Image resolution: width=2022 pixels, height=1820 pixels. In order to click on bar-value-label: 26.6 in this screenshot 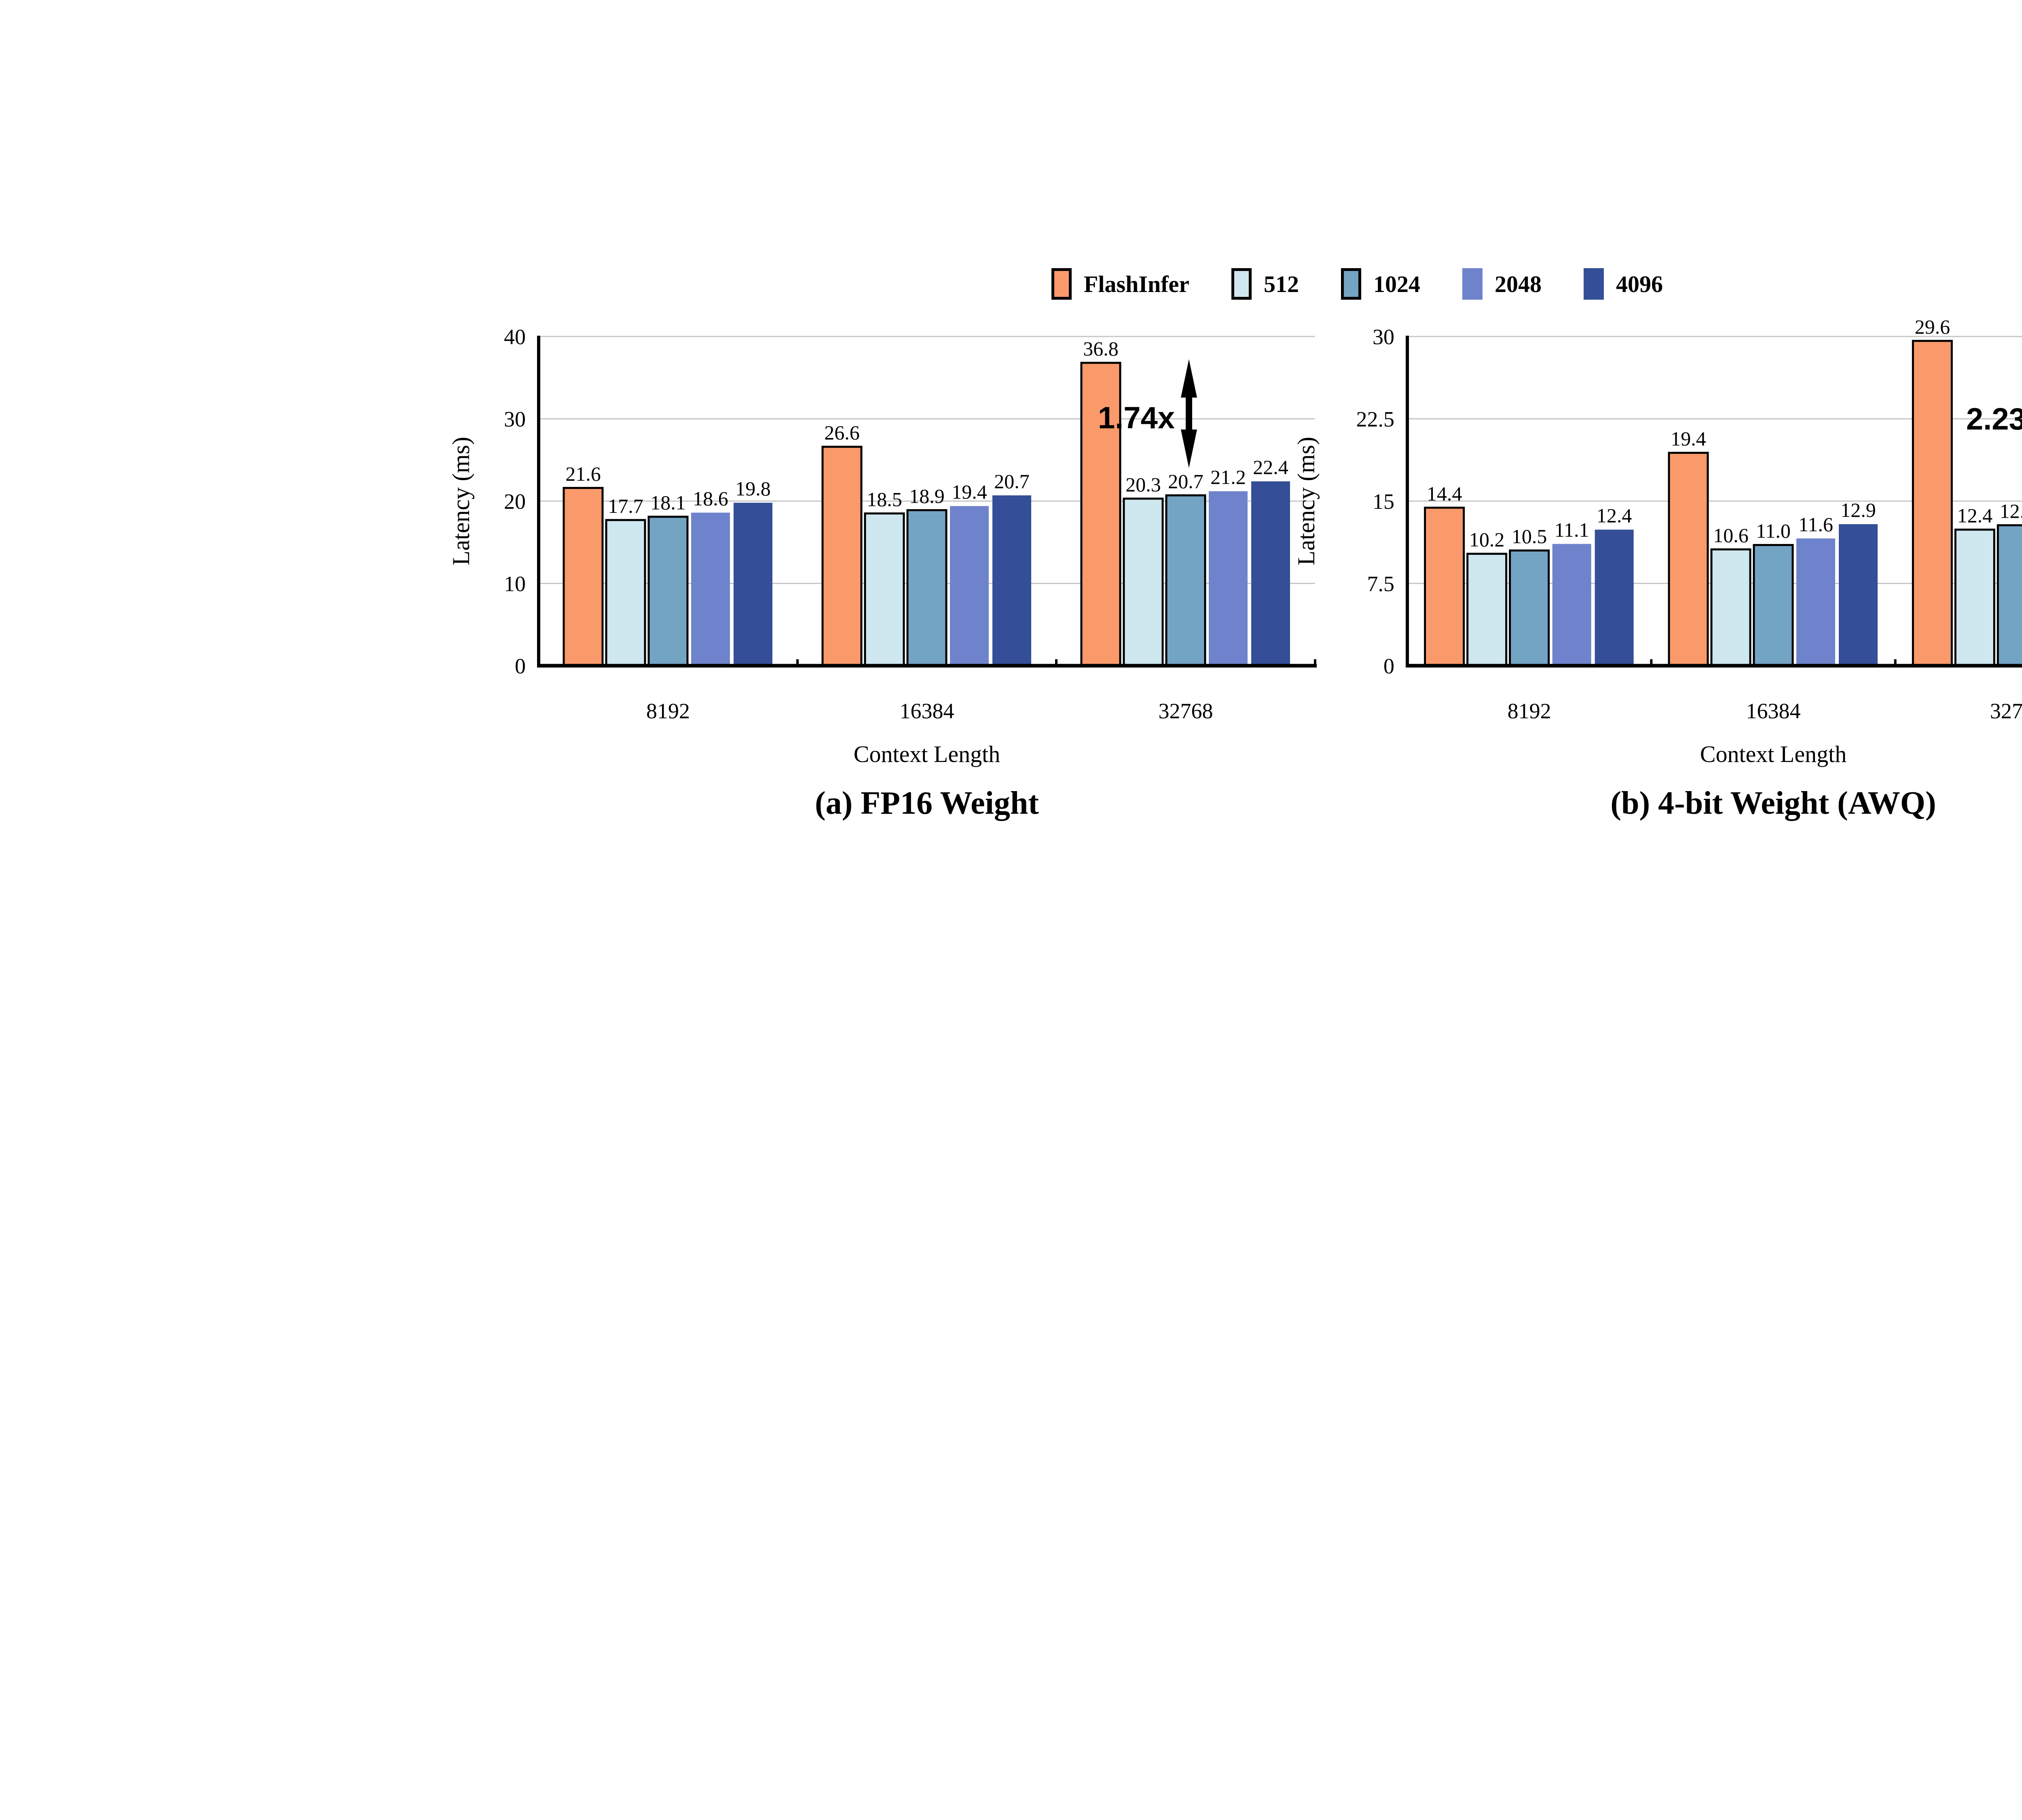, I will do `click(842, 433)`.